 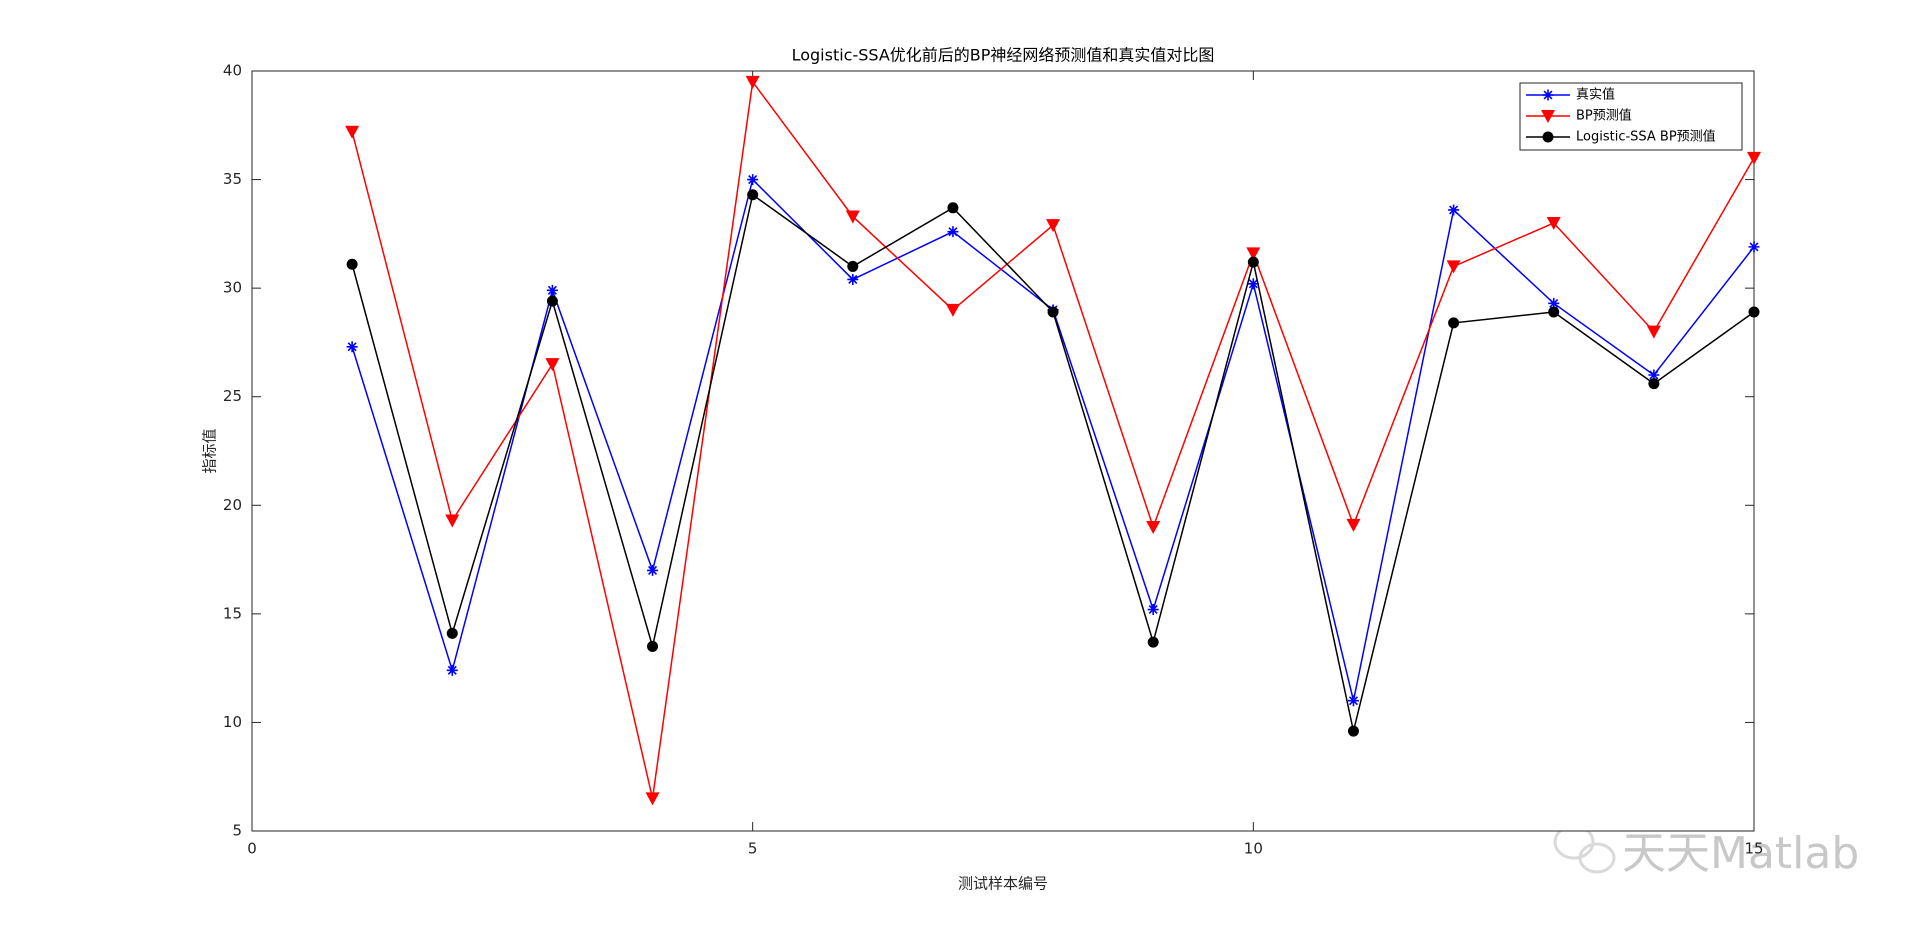 I want to click on y-tick-label: 30, so click(x=232, y=288).